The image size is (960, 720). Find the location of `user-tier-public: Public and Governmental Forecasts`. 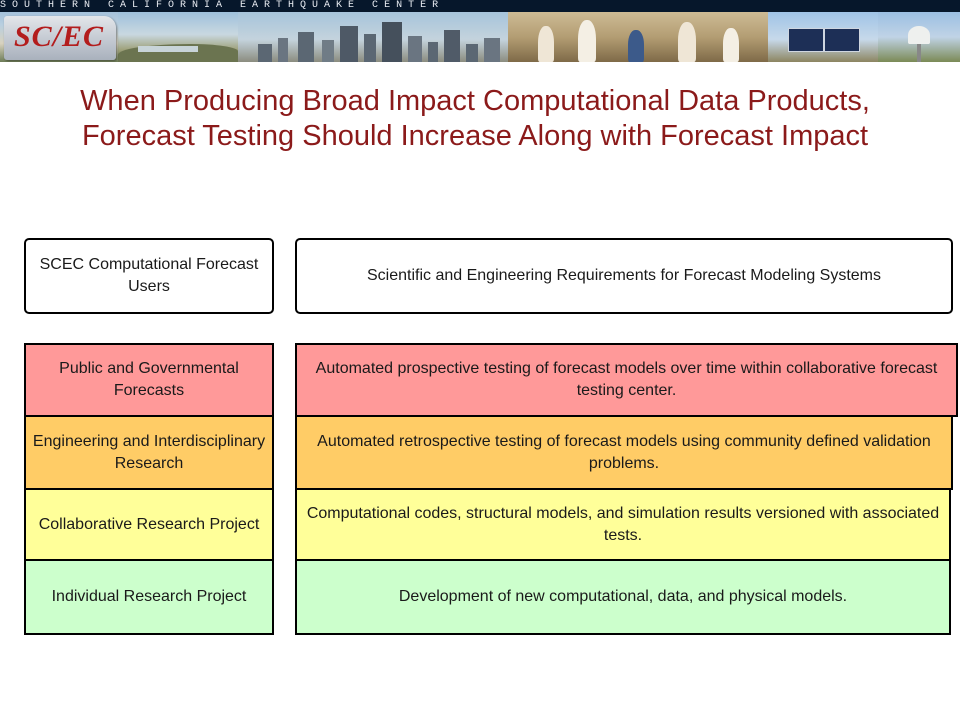

user-tier-public: Public and Governmental Forecasts is located at coordinates (149, 380).